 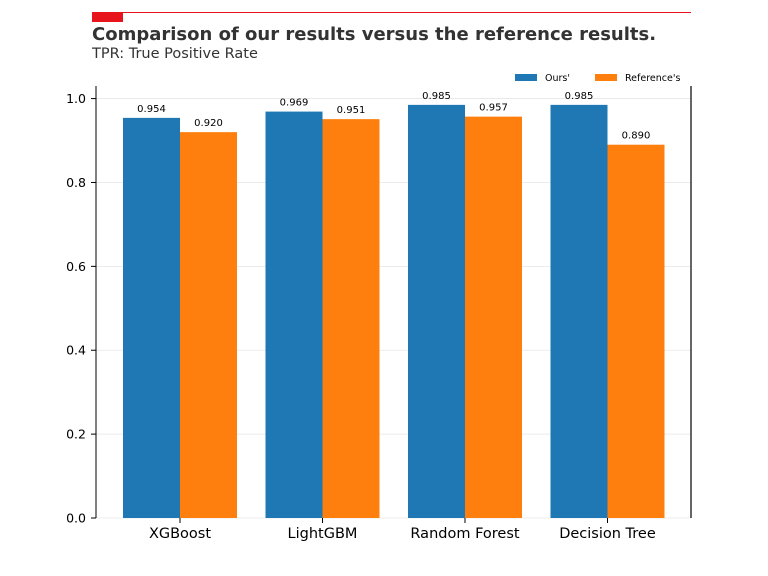 What do you see at coordinates (351, 110) in the screenshot?
I see `bar-value-label: 0.951` at bounding box center [351, 110].